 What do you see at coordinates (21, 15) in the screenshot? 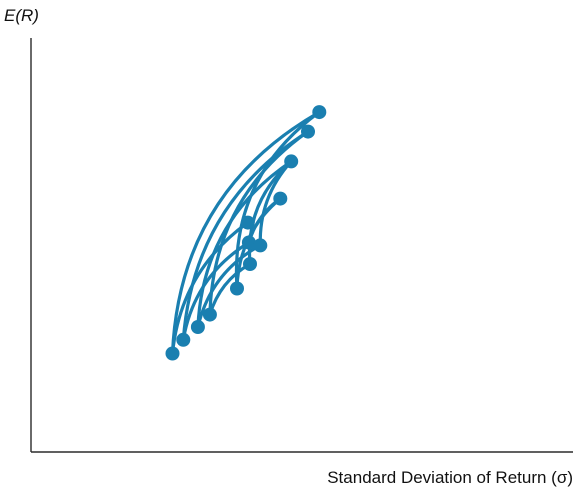
I see `y-axis-label: E(R)` at bounding box center [21, 15].